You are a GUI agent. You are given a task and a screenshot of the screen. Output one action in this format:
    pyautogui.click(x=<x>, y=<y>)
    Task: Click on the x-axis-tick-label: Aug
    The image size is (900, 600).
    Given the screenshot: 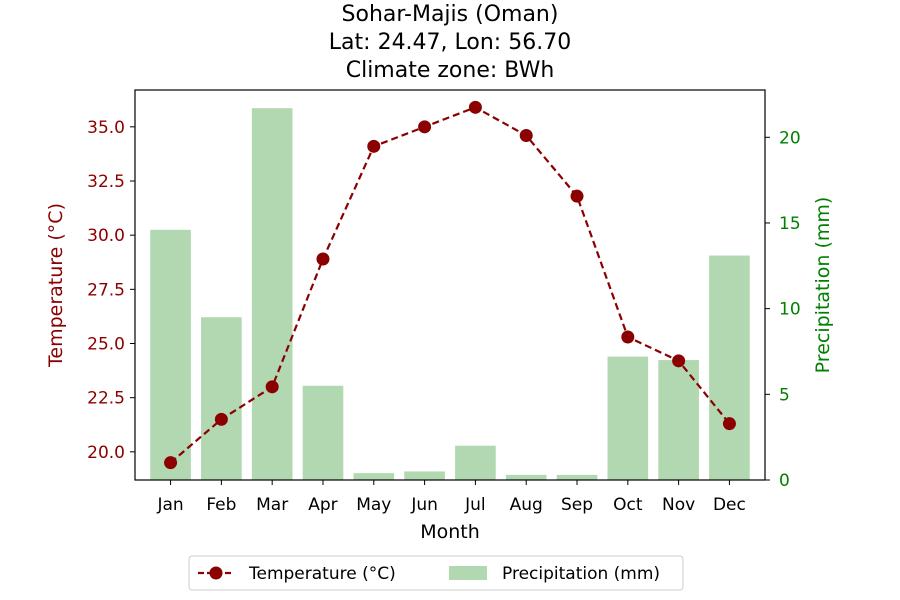 What is the action you would take?
    pyautogui.click(x=526, y=505)
    